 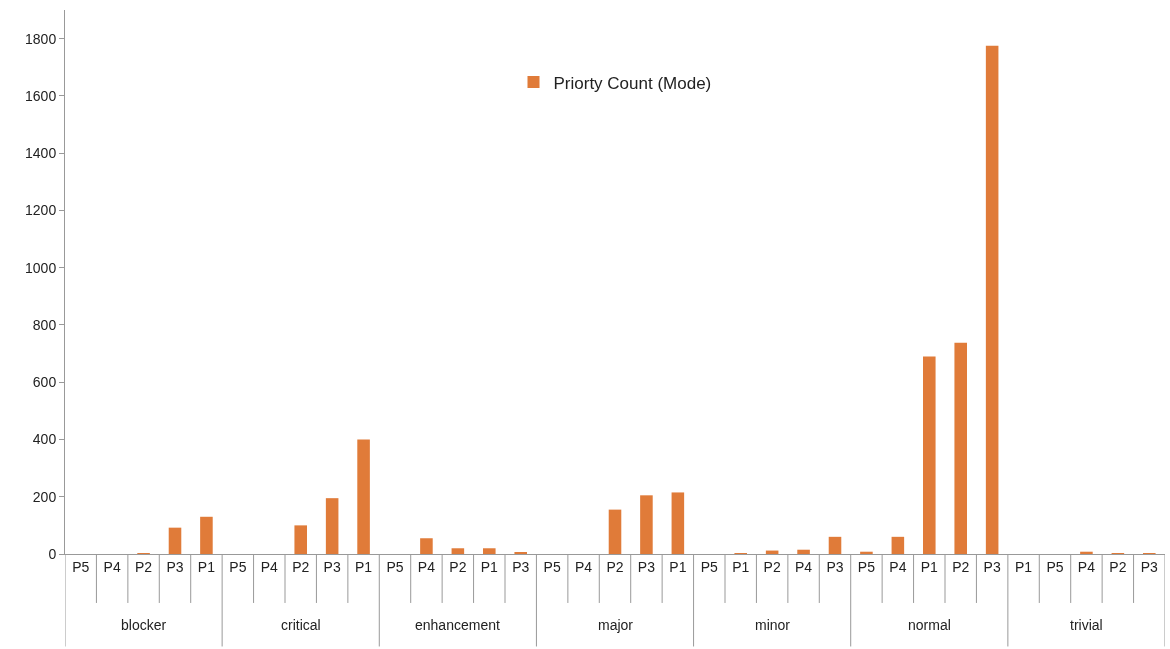 What do you see at coordinates (52, 553) in the screenshot?
I see `y-tick-label: 0` at bounding box center [52, 553].